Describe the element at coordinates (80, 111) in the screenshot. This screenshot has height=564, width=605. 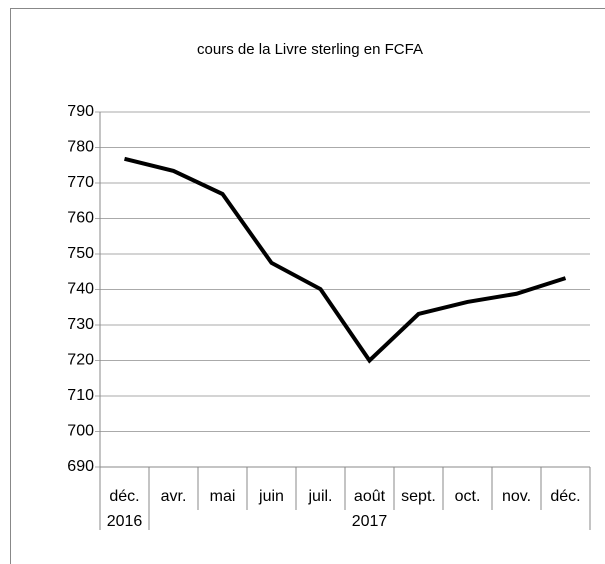
I see `y-tick-label: 790` at that location.